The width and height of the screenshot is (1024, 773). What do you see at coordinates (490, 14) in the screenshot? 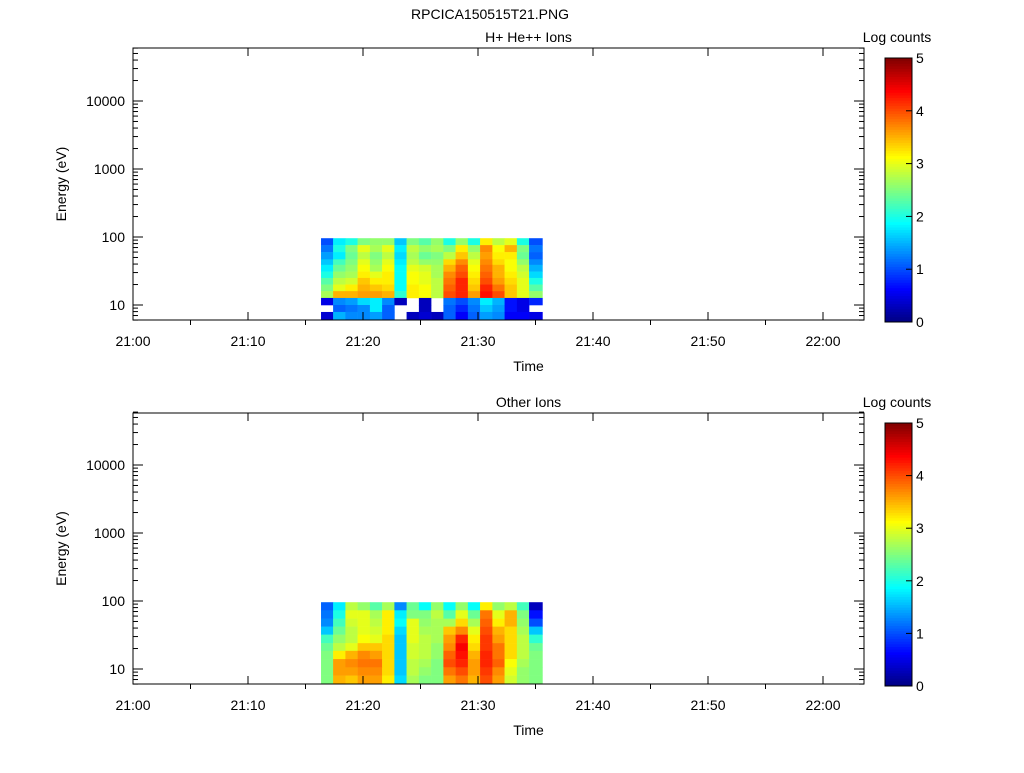
I see `figure-title: RPCICA150515T21.PNG` at bounding box center [490, 14].